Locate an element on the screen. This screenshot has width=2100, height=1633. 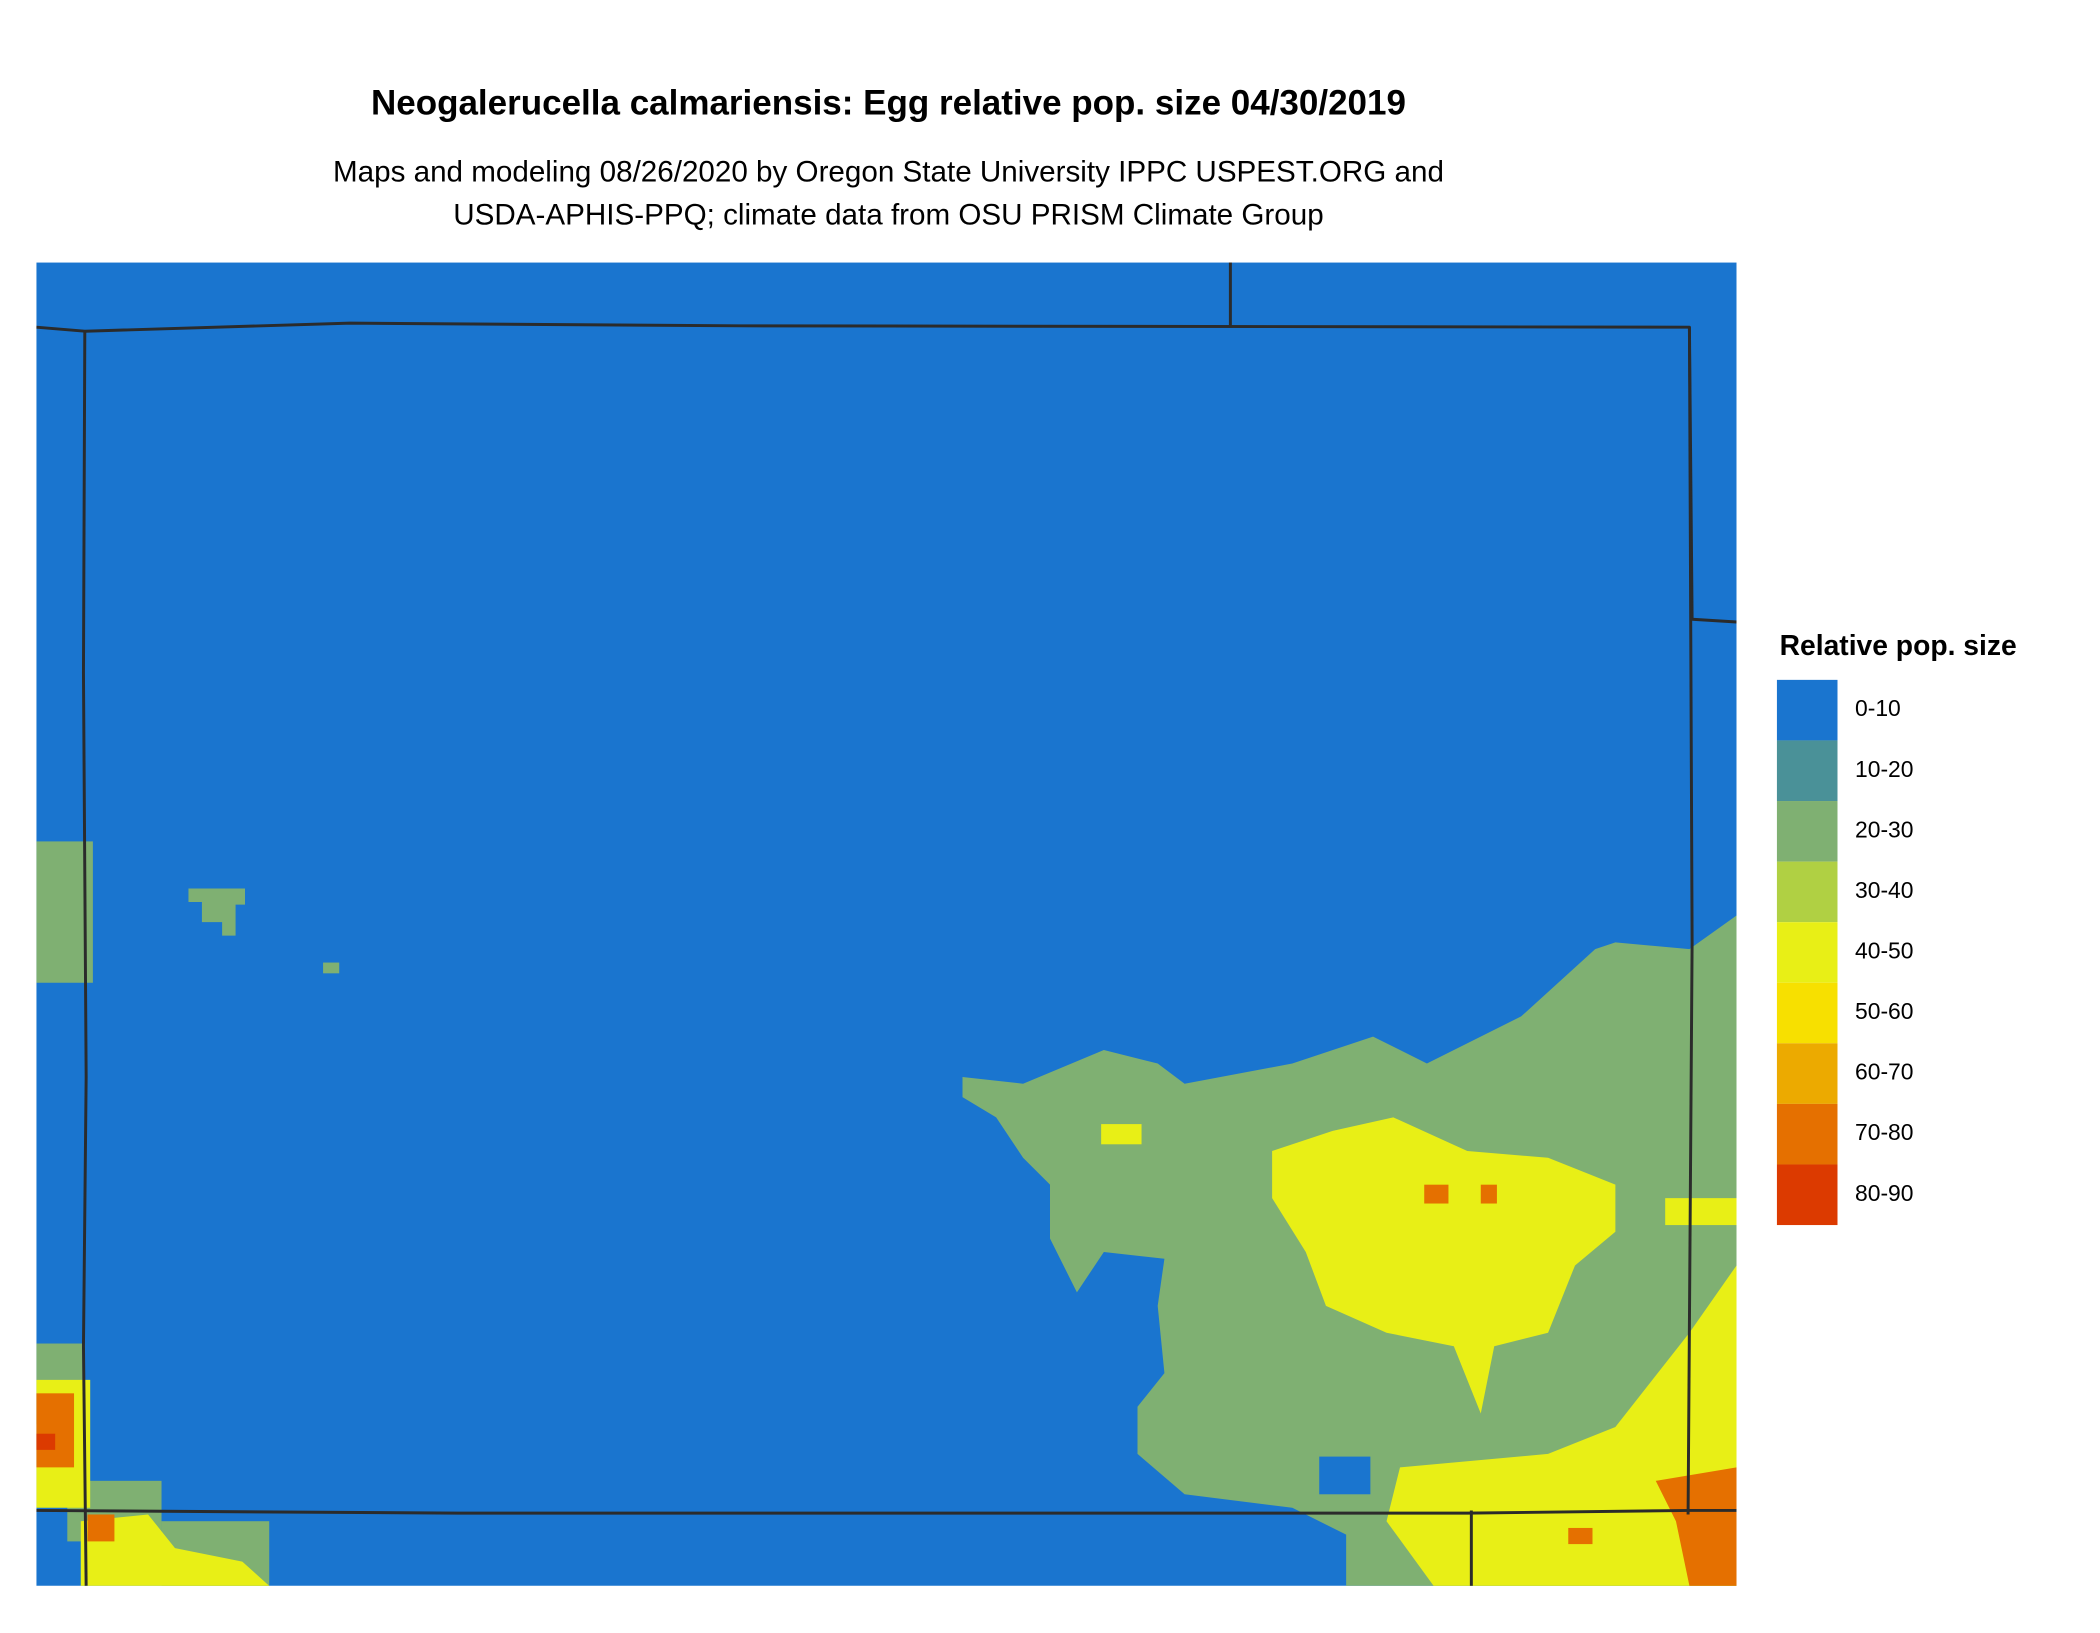
legend-label: 0-10 is located at coordinates (1878, 708).